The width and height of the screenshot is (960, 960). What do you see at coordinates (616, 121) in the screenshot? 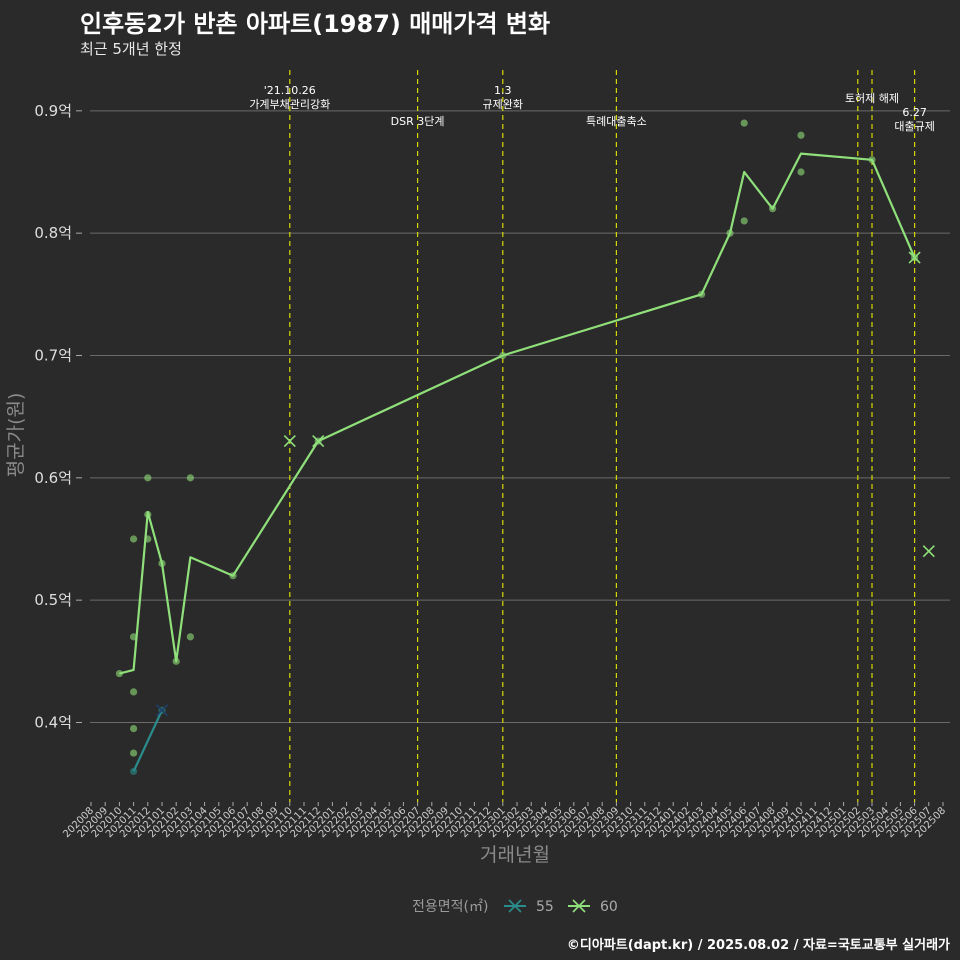
I see `event-annotation: 특례대출축소` at bounding box center [616, 121].